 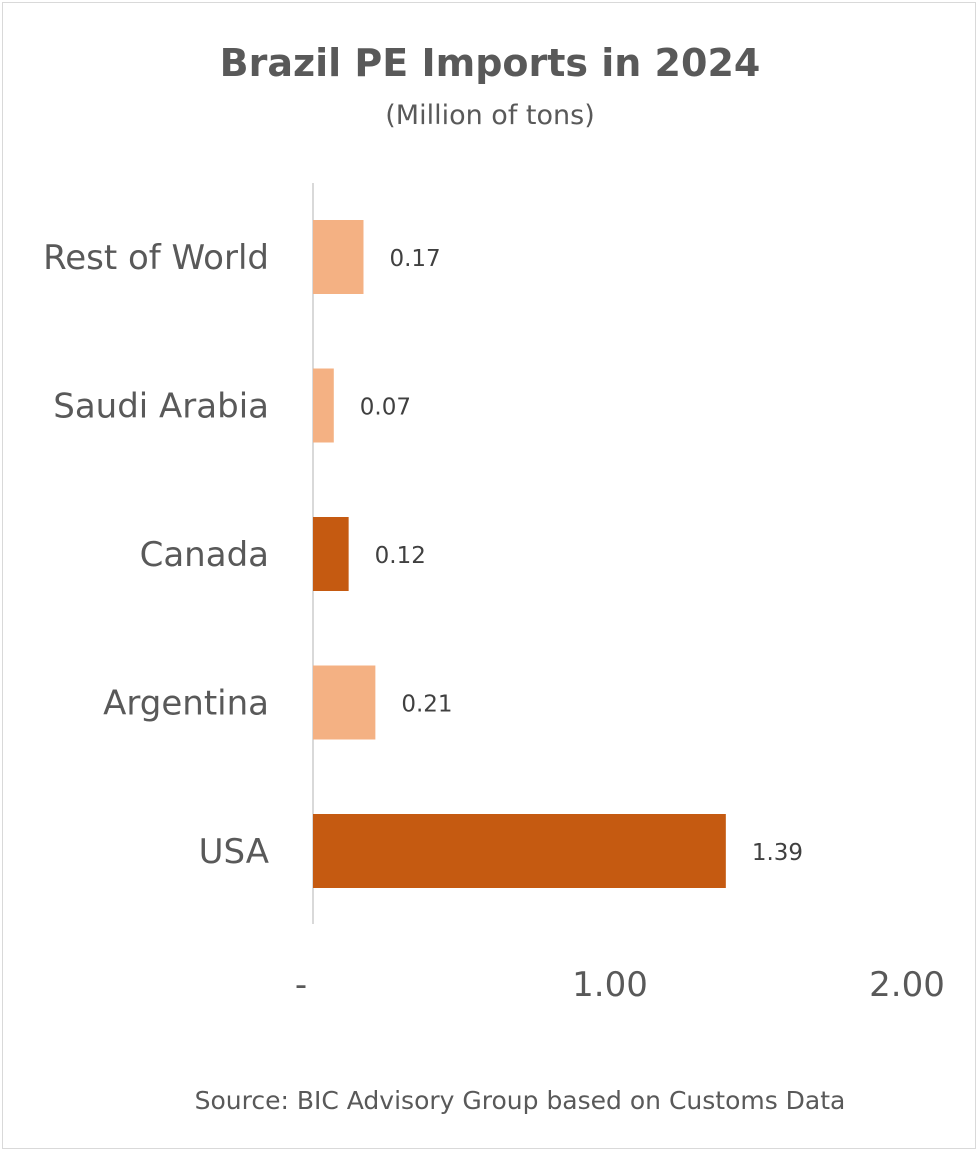 What do you see at coordinates (777, 853) in the screenshot?
I see `data-label-usa: 1.39` at bounding box center [777, 853].